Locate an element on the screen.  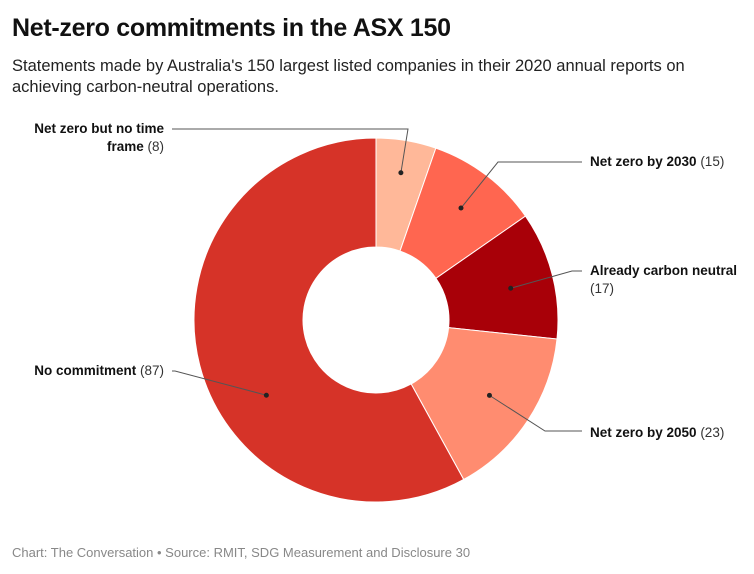
slice-label-name: Net zero by 2030 is located at coordinates (643, 161).